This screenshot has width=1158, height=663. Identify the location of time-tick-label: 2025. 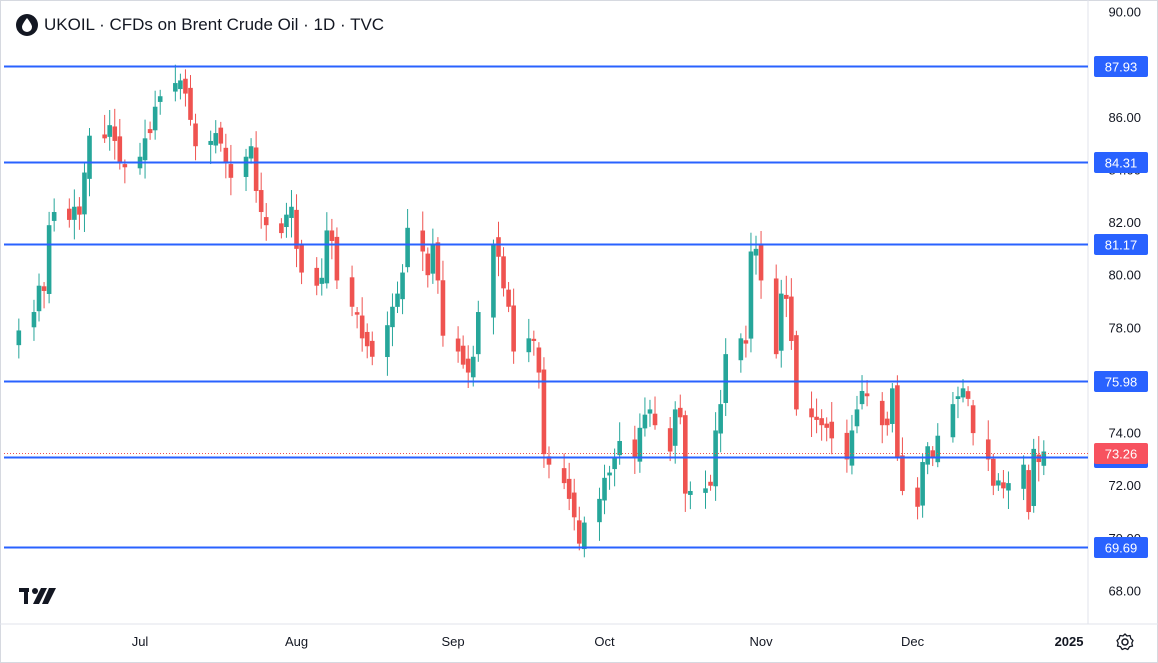
(1069, 641).